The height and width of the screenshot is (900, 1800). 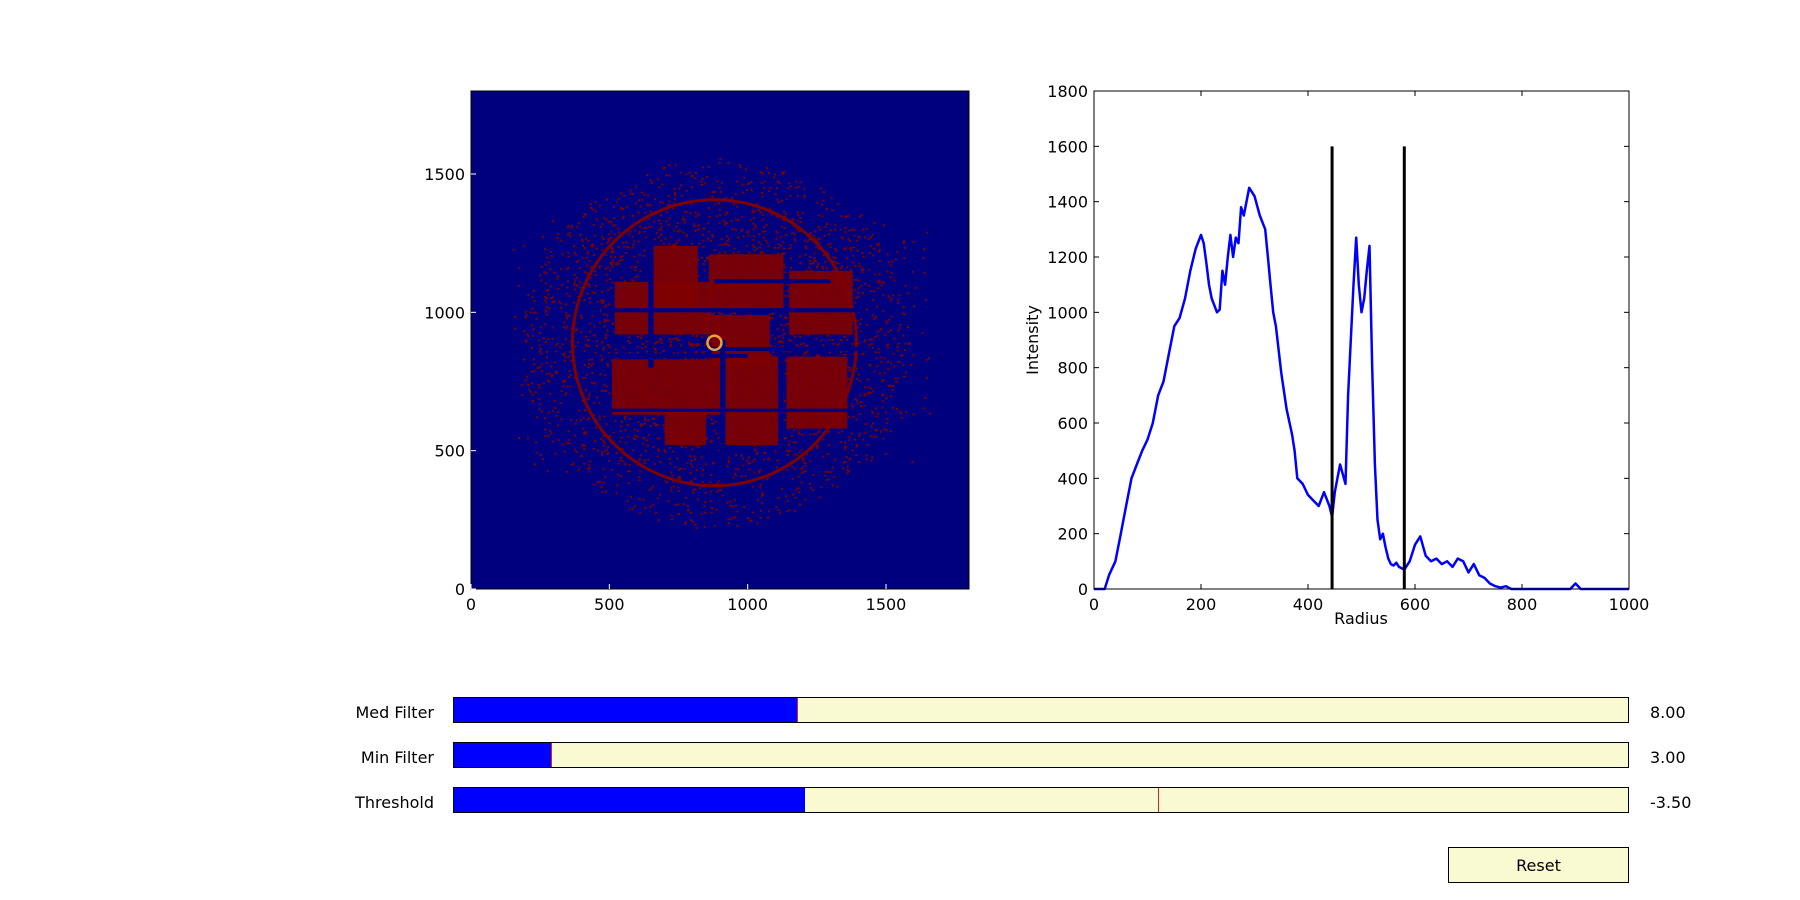 I want to click on slider-initial-marker, so click(x=1159, y=800).